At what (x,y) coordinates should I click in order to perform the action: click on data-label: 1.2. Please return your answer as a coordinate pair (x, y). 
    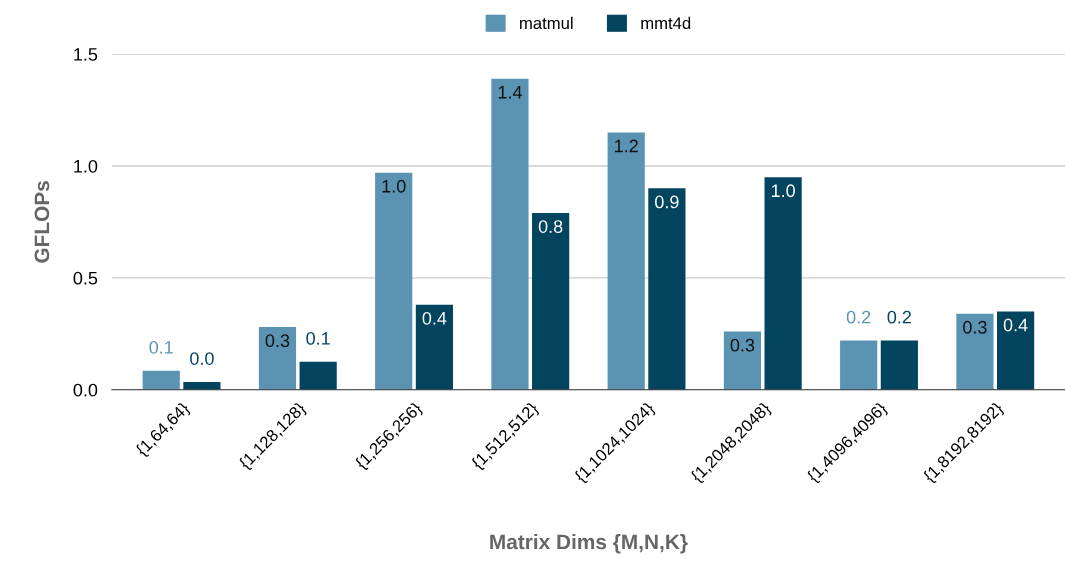
    Looking at the image, I should click on (626, 146).